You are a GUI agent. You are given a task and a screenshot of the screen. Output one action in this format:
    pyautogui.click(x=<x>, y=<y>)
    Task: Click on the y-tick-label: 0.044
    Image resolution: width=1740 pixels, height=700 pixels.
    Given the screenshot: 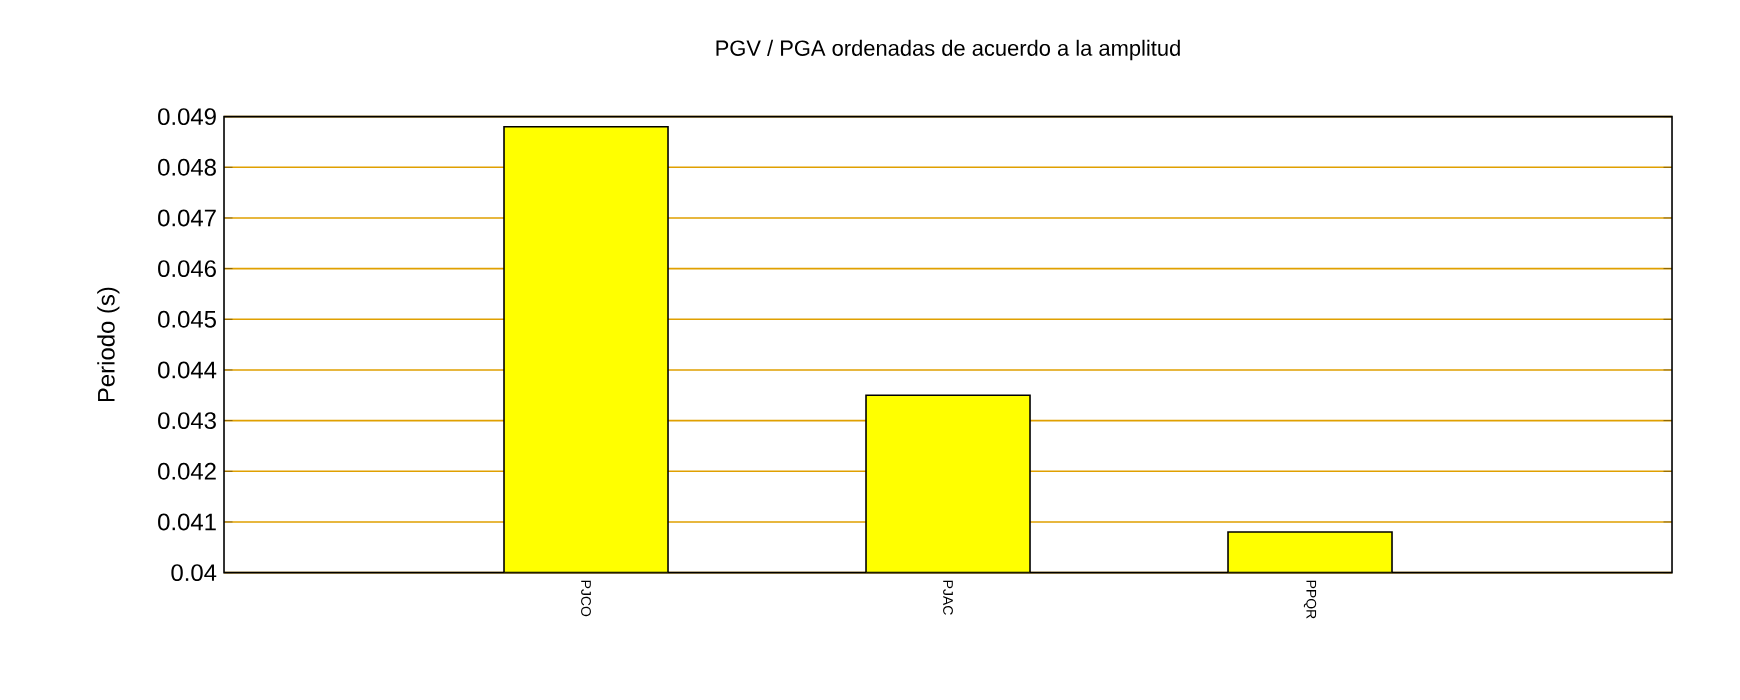 What is the action you would take?
    pyautogui.click(x=187, y=370)
    